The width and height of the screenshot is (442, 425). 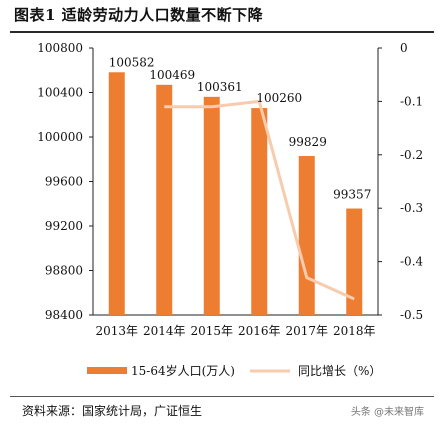 I want to click on x-tick-label: 2016年, so click(x=259, y=331).